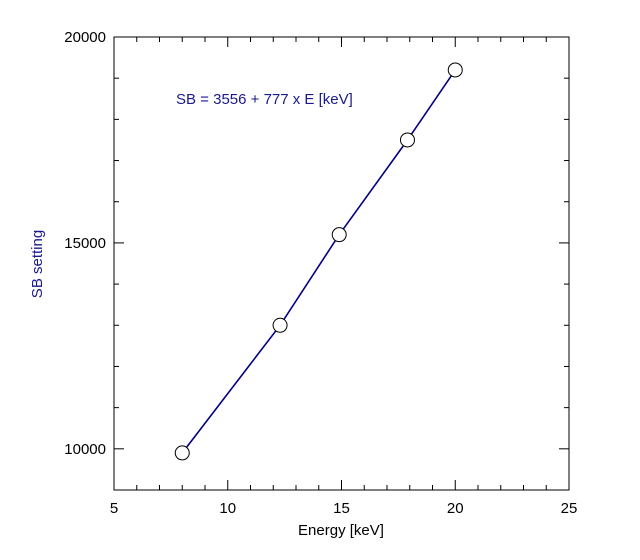  I want to click on fit-equation-annotation: SB = 3556 + 777 x E [keV], so click(264, 99).